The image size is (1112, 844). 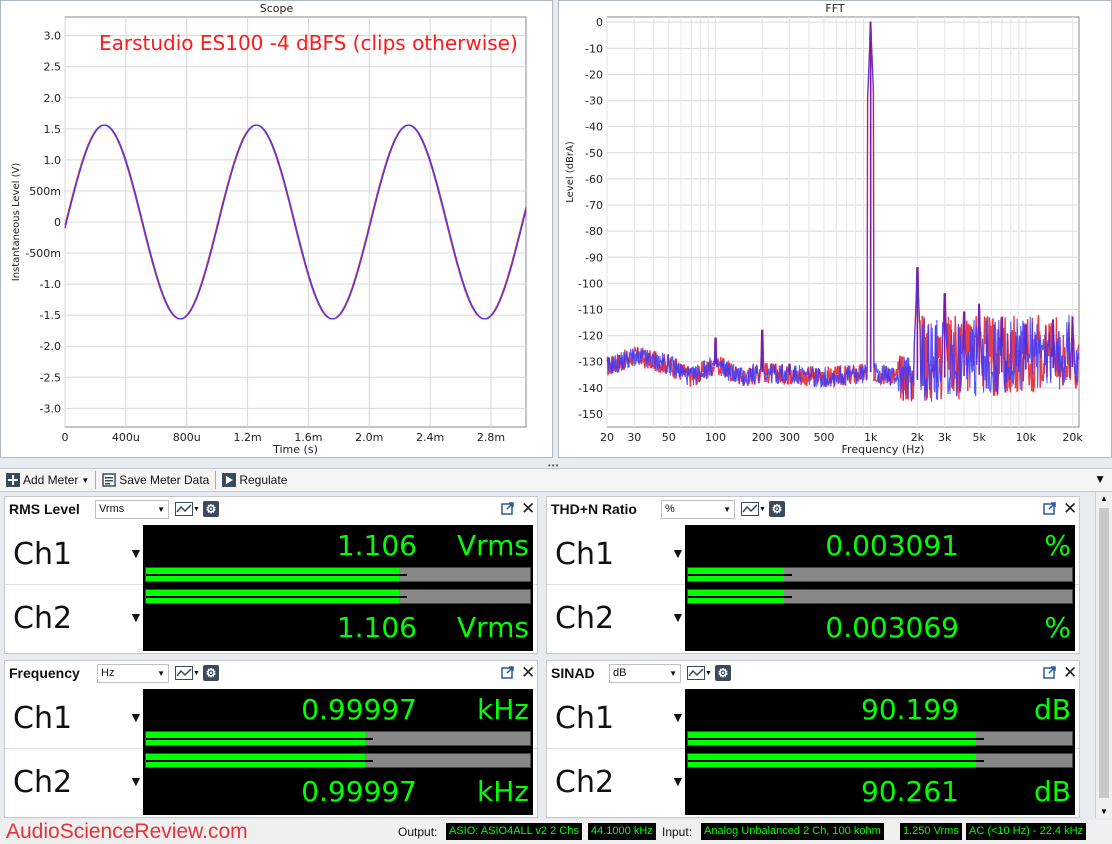 What do you see at coordinates (979, 437) in the screenshot?
I see `x-tick-label: 5k` at bounding box center [979, 437].